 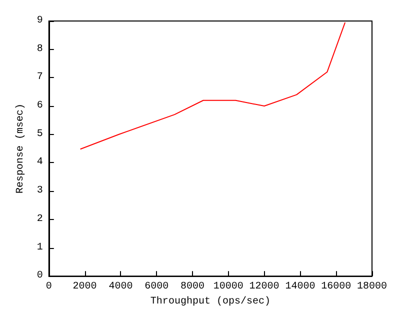 I want to click on y-tick-label: 6, so click(x=39, y=106).